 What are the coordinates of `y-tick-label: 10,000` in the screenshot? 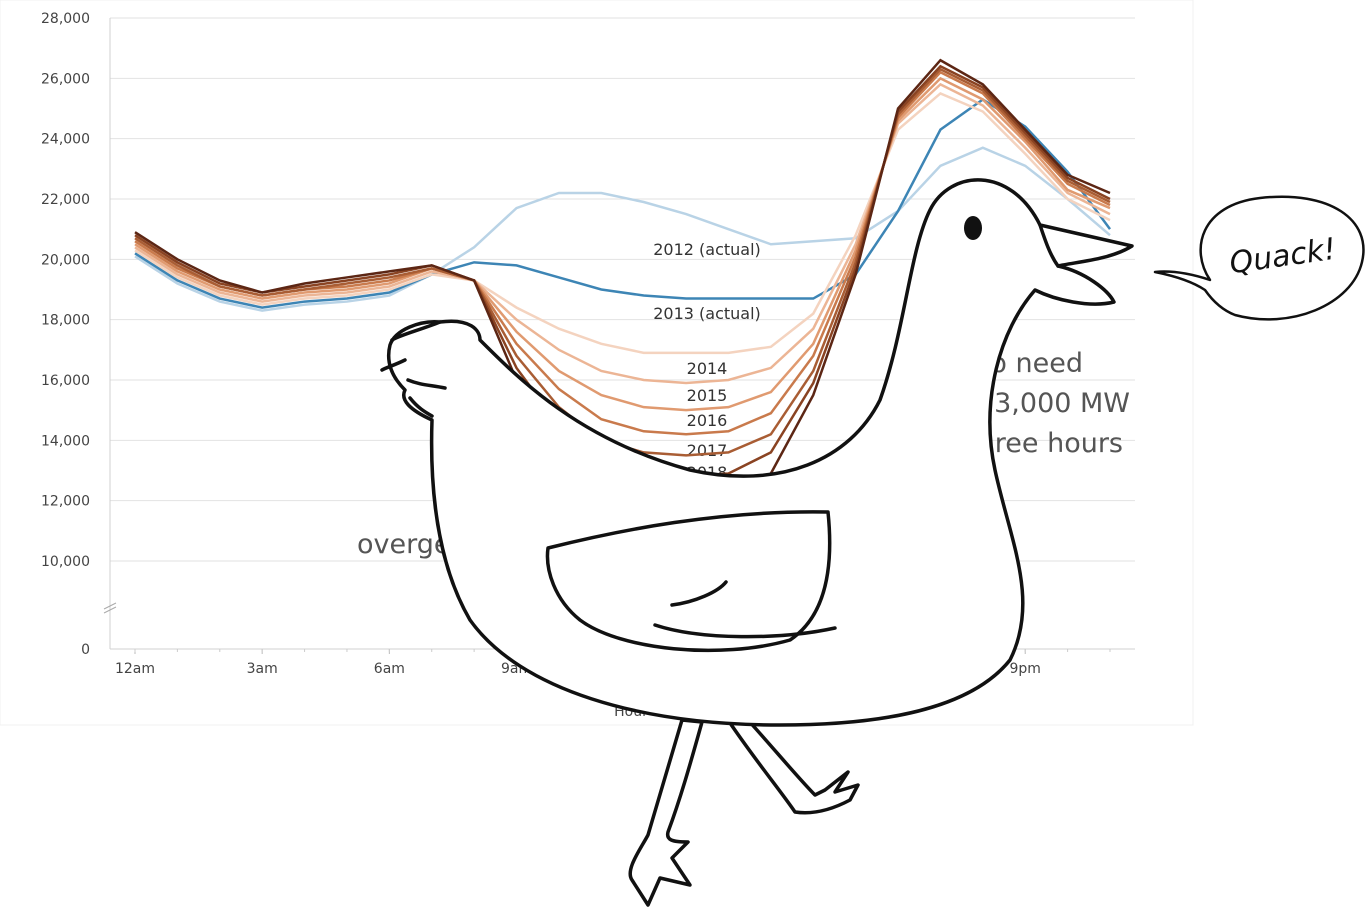 It's located at (65, 562).